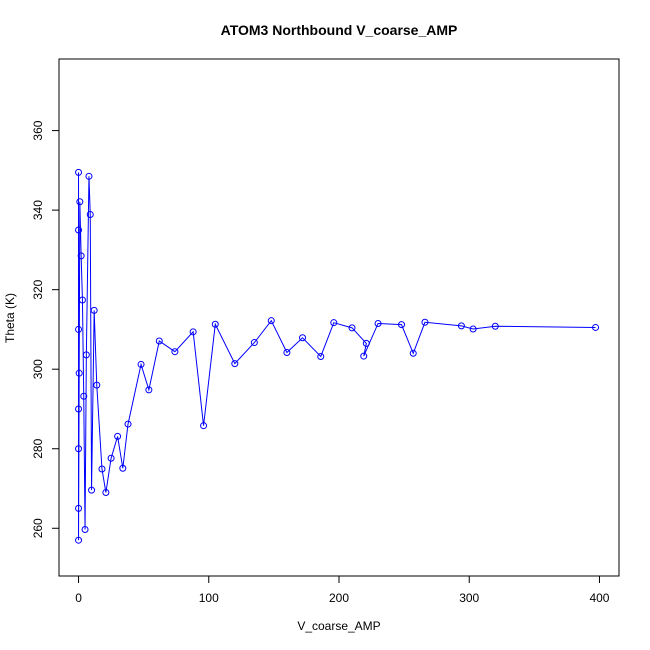  Describe the element at coordinates (38, 448) in the screenshot. I see `y-tick-label: 280` at that location.